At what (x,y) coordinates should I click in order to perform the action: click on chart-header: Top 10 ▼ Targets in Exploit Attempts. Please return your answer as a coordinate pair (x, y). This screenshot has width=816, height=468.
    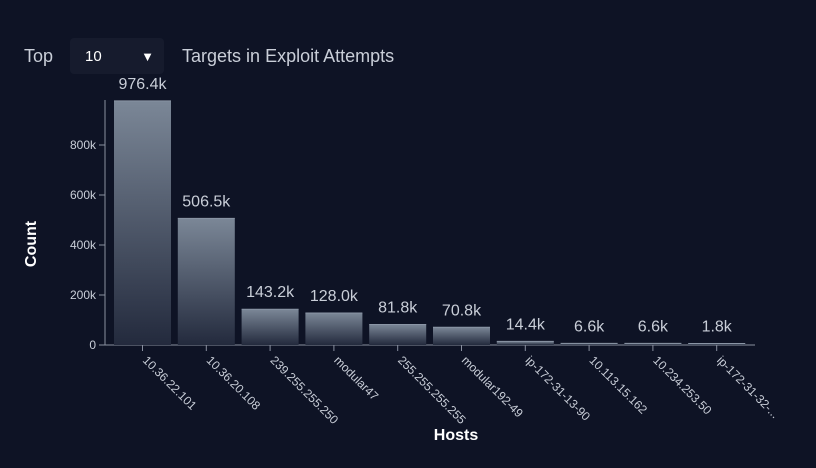
    Looking at the image, I should click on (209, 56).